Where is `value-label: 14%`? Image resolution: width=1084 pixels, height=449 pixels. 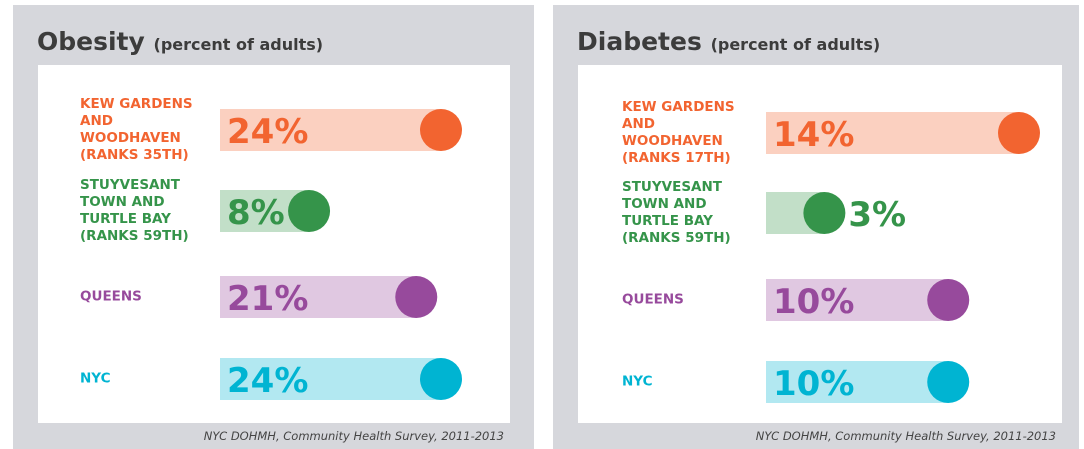
value-label: 14% is located at coordinates (813, 135).